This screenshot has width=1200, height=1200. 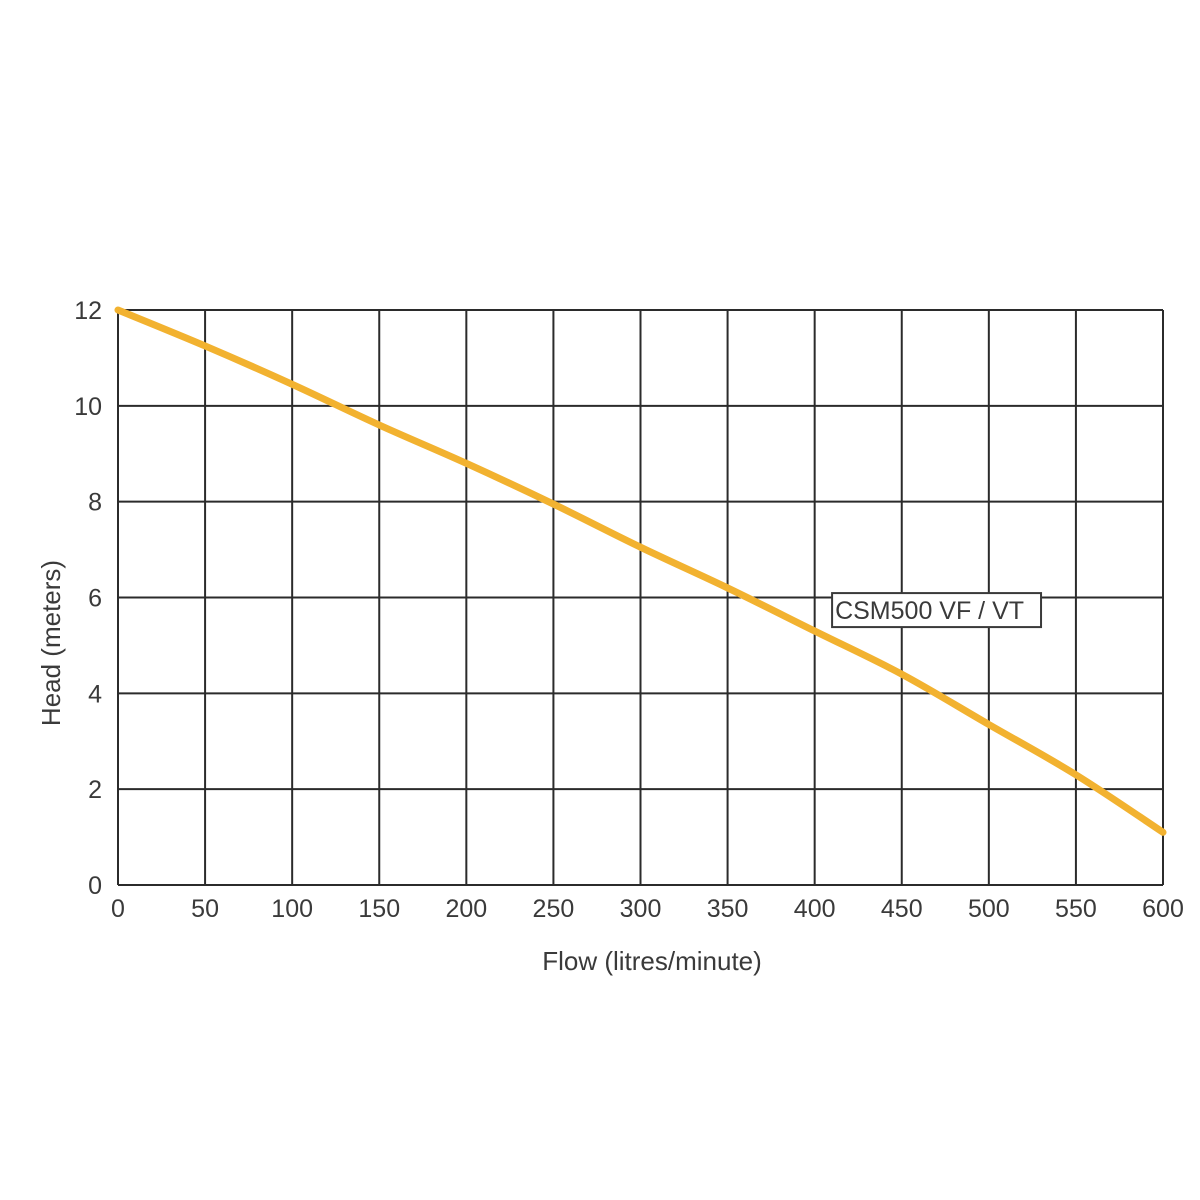 I want to click on annotation-label: CSM500 VF / VT, so click(x=929, y=611).